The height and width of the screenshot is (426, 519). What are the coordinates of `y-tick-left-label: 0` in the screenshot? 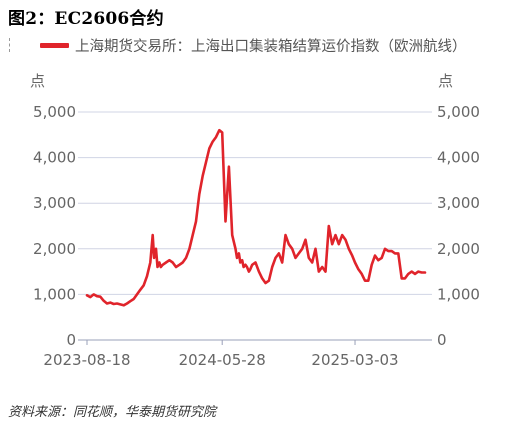 It's located at (71, 340).